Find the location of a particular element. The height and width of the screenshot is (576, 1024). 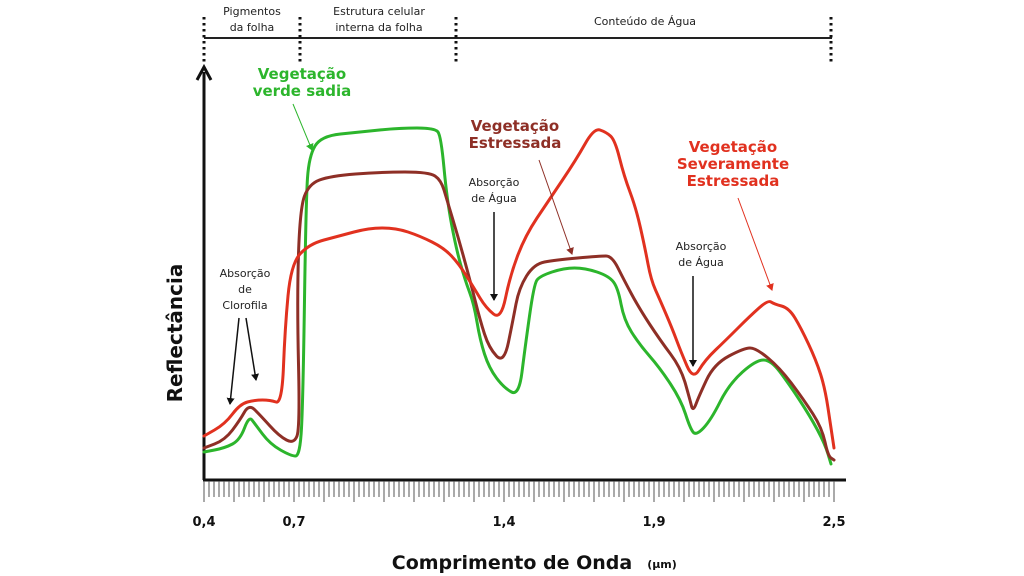

x-tick-label: 2,5 is located at coordinates (833, 522).